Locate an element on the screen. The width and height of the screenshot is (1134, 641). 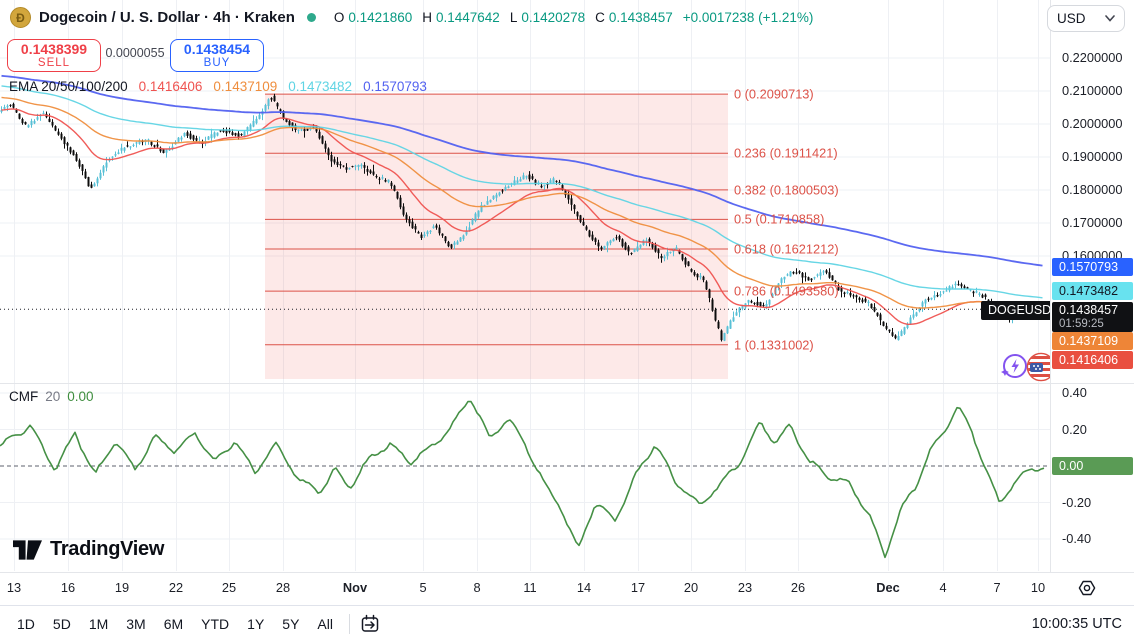
price-axis-label: 0.2200000 is located at coordinates (1092, 57).